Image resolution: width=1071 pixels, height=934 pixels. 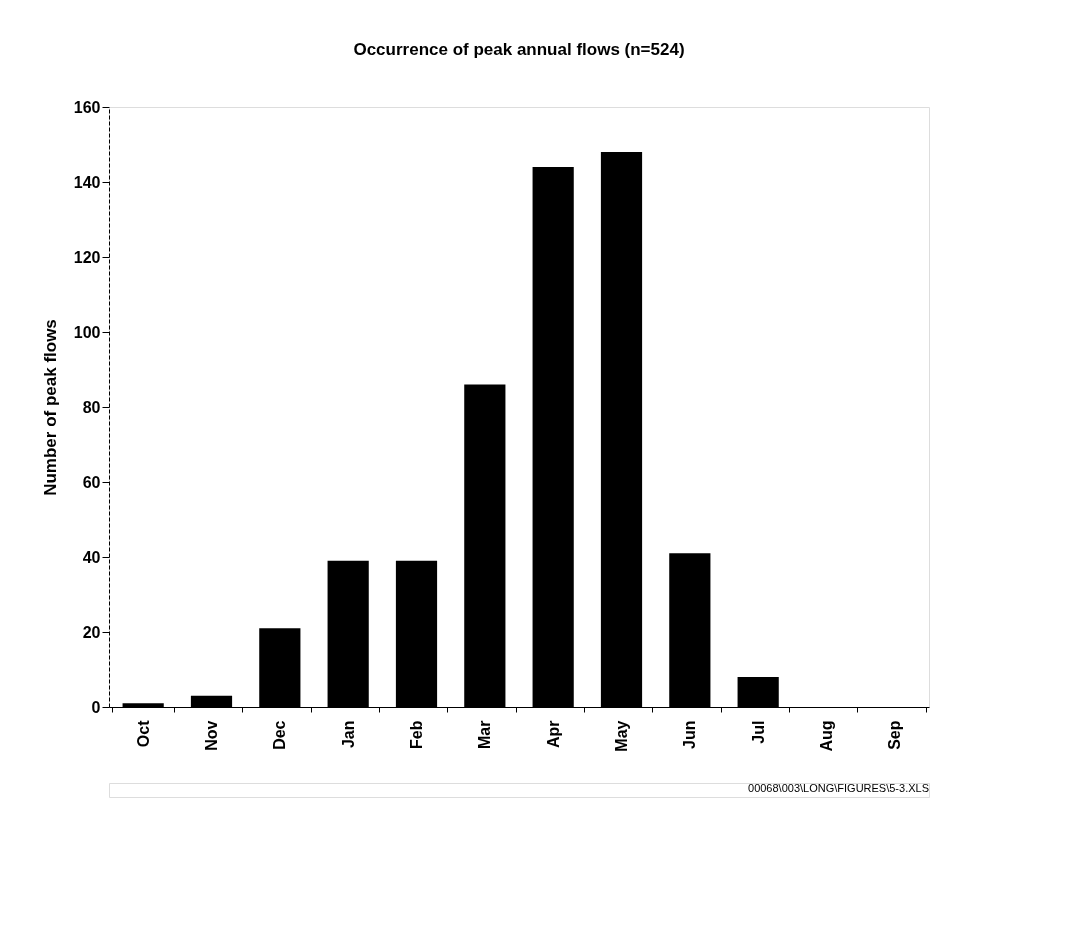 I want to click on x-tick-label: Jan, so click(x=348, y=734).